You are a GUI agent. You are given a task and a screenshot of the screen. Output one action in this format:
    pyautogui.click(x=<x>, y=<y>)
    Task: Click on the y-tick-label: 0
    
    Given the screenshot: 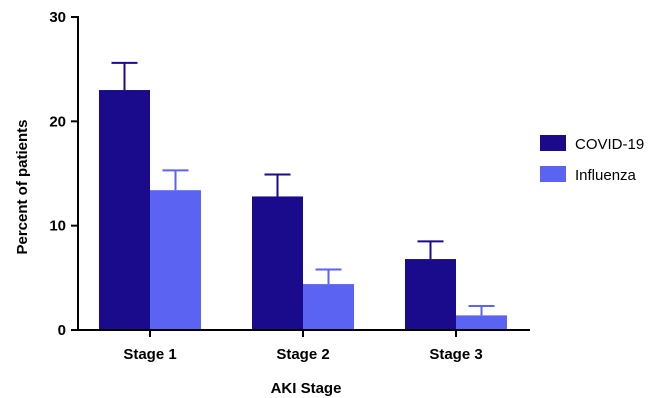 What is the action you would take?
    pyautogui.click(x=62, y=330)
    